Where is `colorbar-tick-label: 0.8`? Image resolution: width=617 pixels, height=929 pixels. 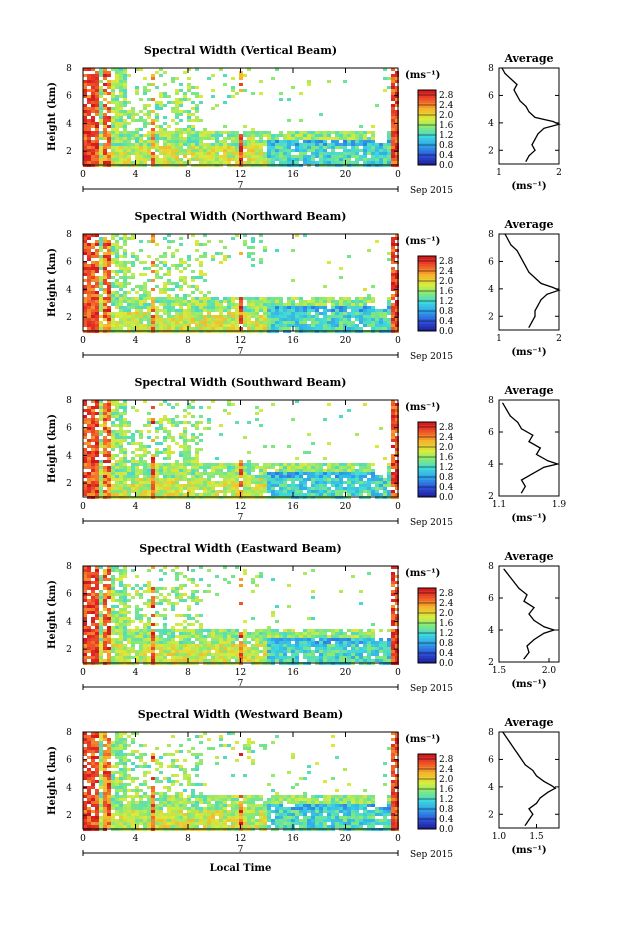 colorbar-tick-label: 0.8 is located at coordinates (446, 810).